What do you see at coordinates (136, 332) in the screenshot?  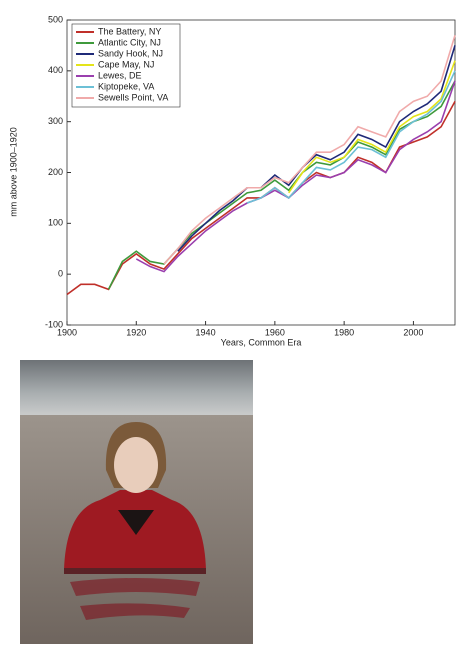 I see `x-tick-label: 1920` at bounding box center [136, 332].